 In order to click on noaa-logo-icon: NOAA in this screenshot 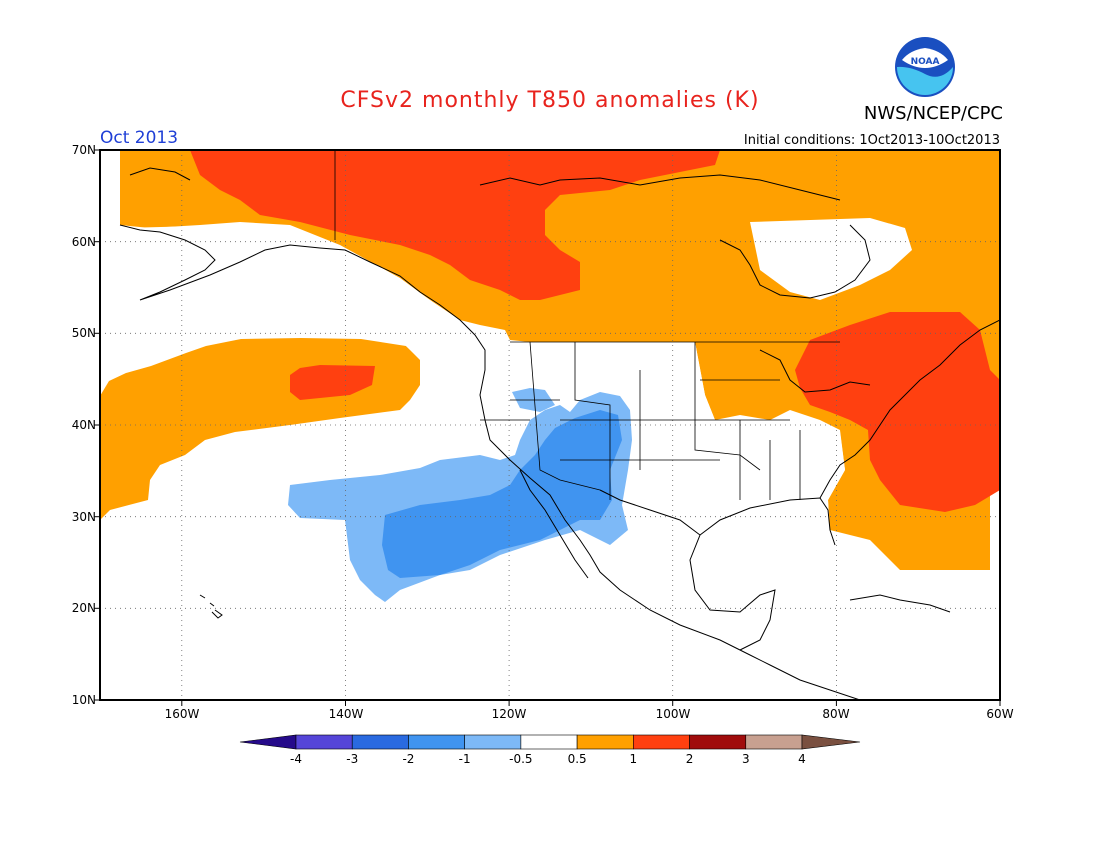, I will do `click(925, 67)`.